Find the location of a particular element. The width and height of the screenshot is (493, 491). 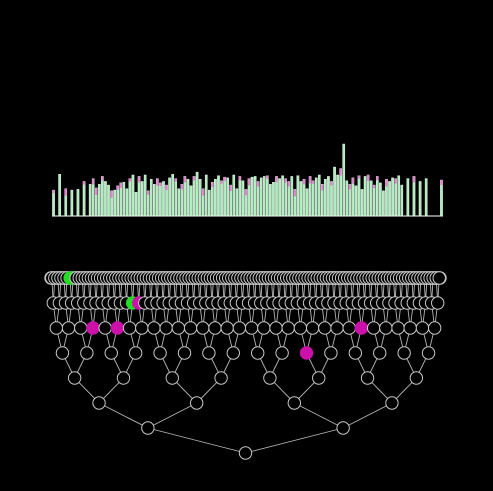

tree-edge is located at coordinates (294, 440).